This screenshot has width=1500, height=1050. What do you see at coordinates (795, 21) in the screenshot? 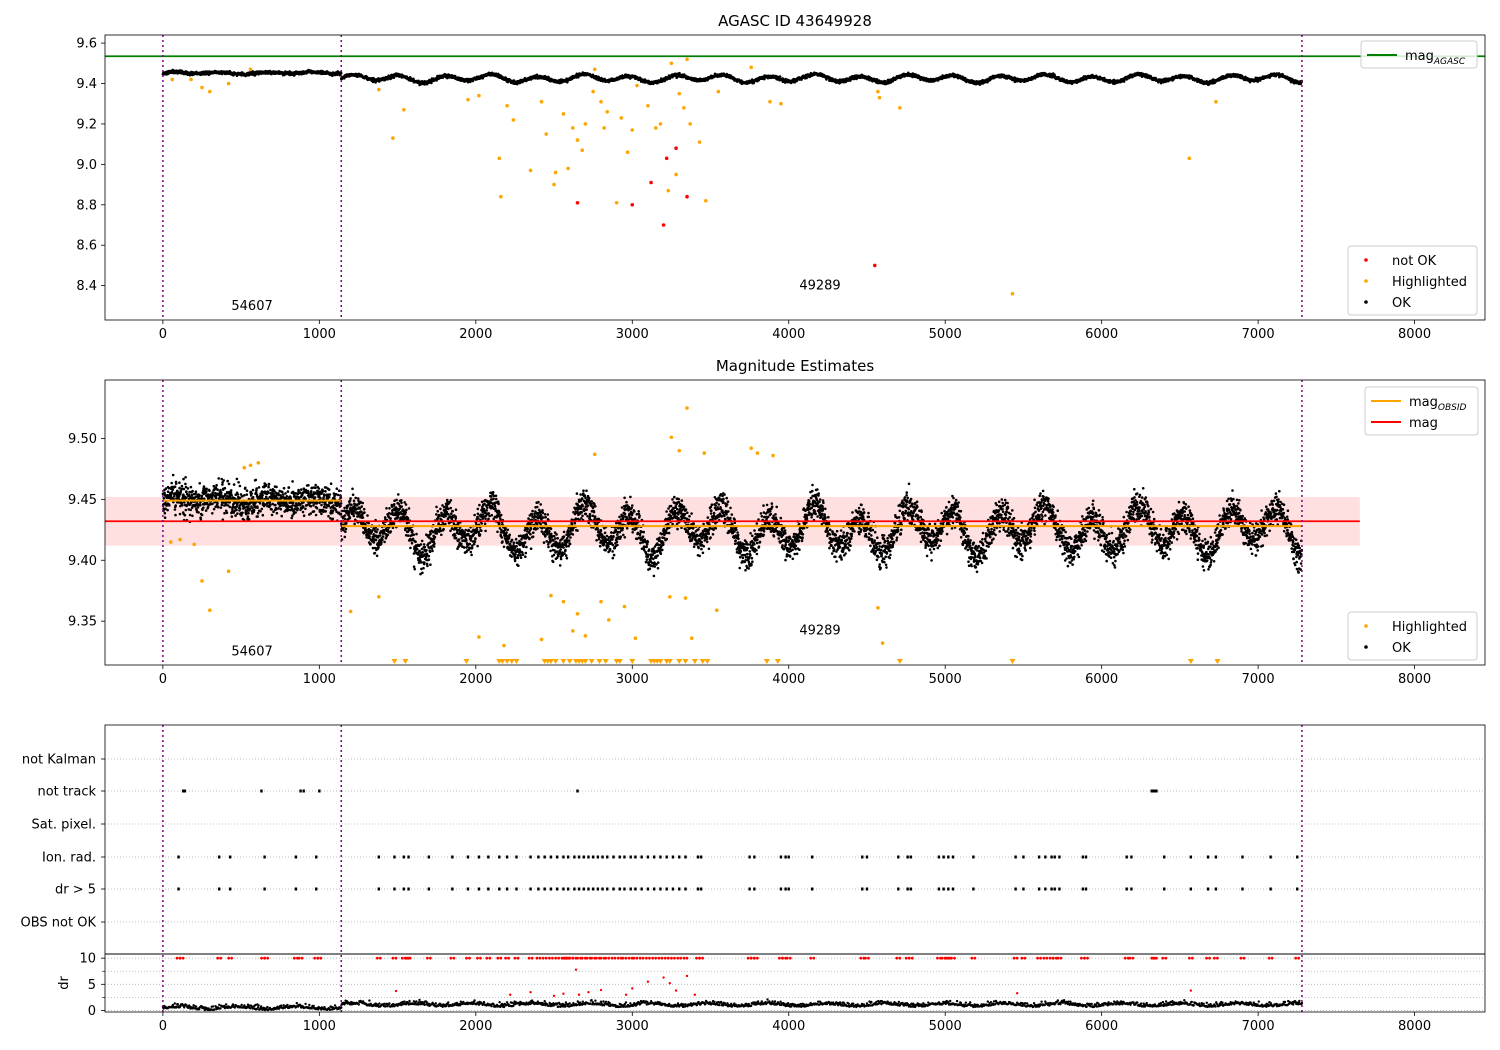
I see `chart-title: AGASC ID 43649928` at bounding box center [795, 21].